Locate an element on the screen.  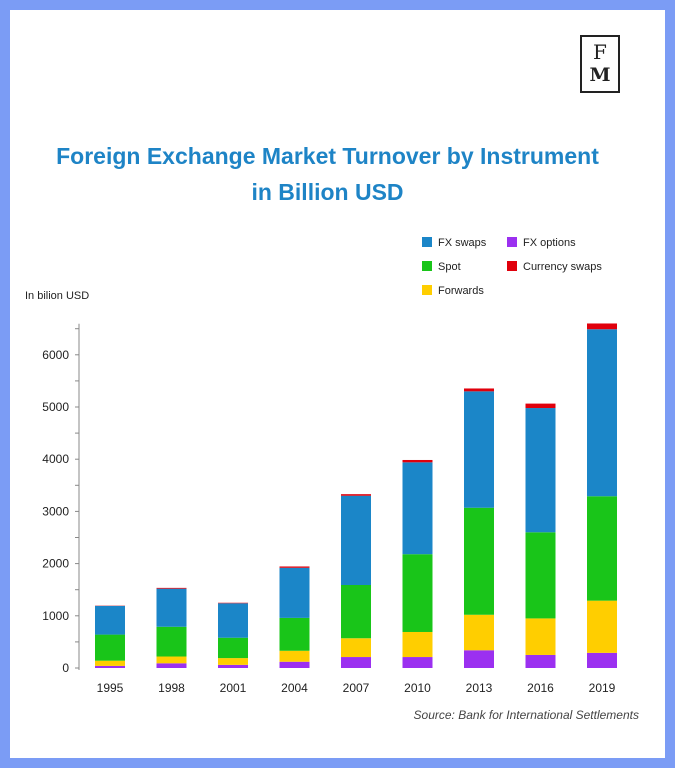
legend-swatch-fx-options is located at coordinates (512, 242).